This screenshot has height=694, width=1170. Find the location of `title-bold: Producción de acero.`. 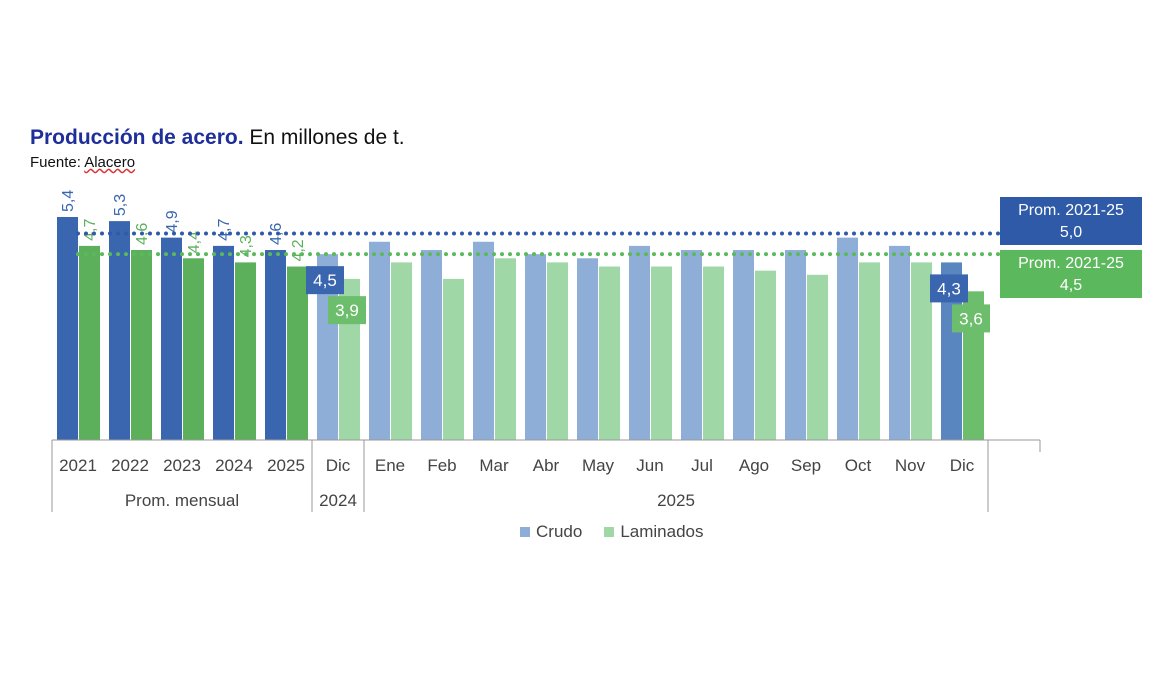

title-bold: Producción de acero. is located at coordinates (137, 137).